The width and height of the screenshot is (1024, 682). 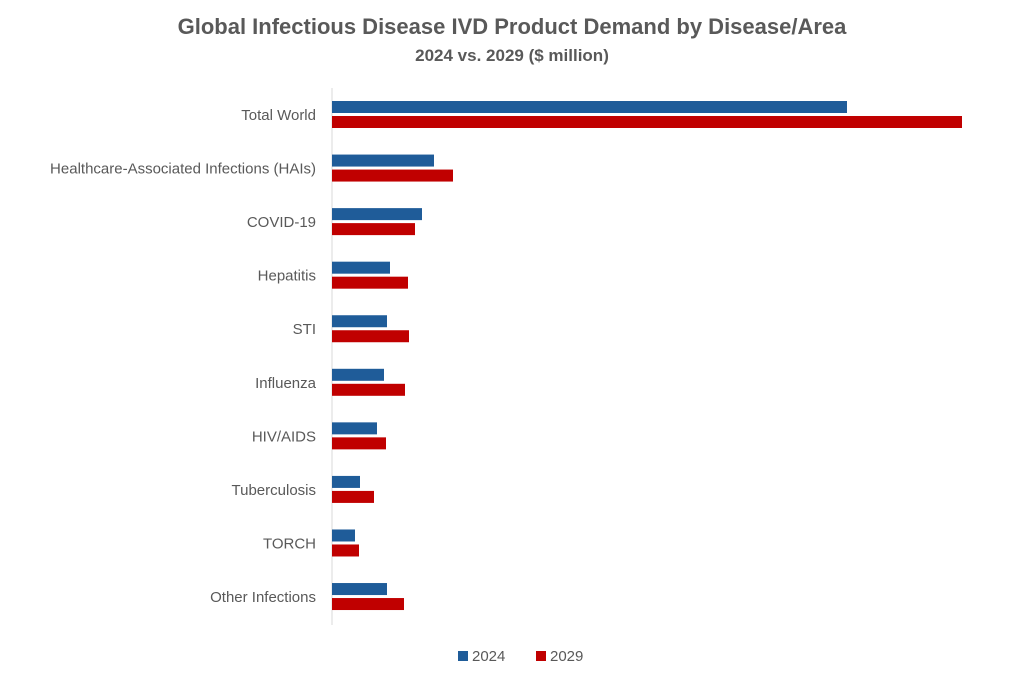 I want to click on category-label: Other Infections, so click(x=263, y=597).